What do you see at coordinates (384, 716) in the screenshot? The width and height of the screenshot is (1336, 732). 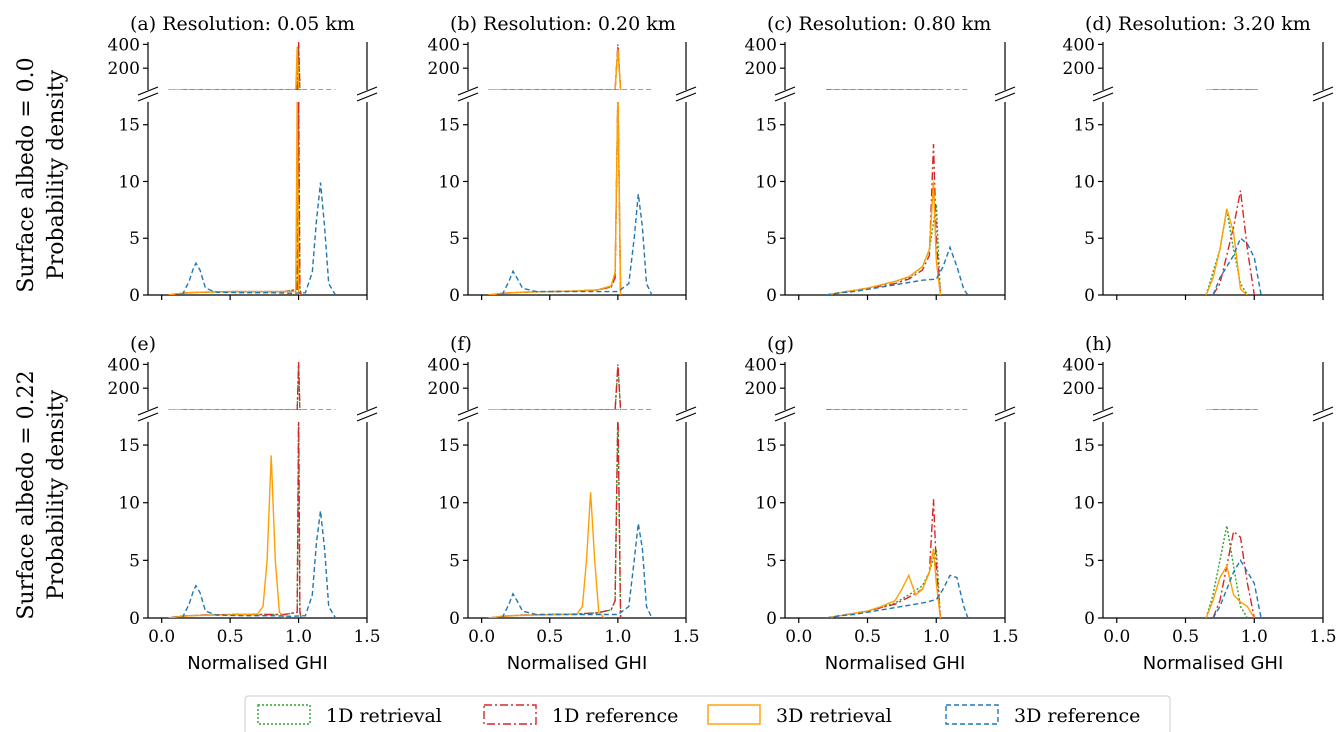 I see `legend-label: 1D retrieval` at bounding box center [384, 716].